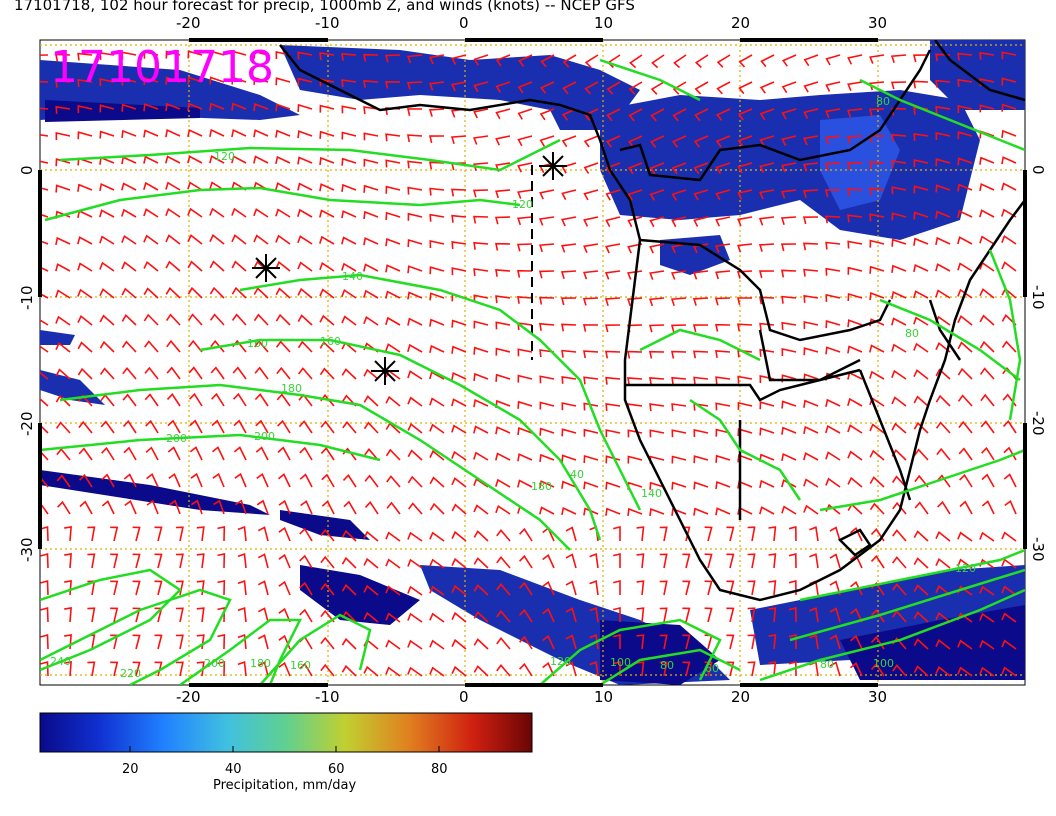 This screenshot has height=816, width=1056. I want to click on contour-label: 160, so click(300, 665).